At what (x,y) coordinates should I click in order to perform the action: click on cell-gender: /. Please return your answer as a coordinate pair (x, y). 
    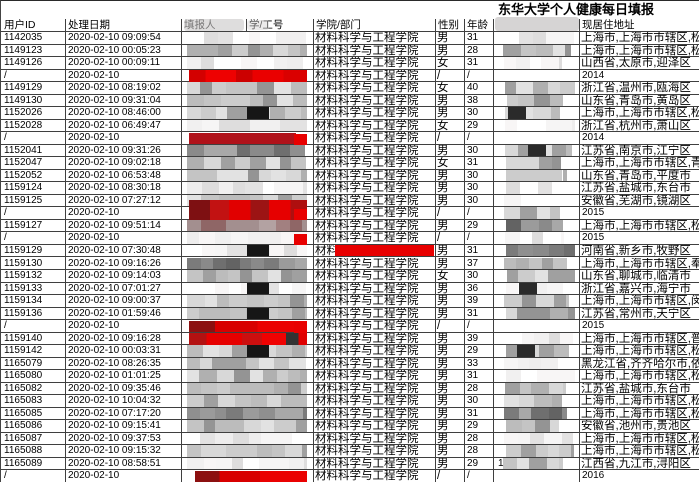
    Looking at the image, I should click on (439, 238).